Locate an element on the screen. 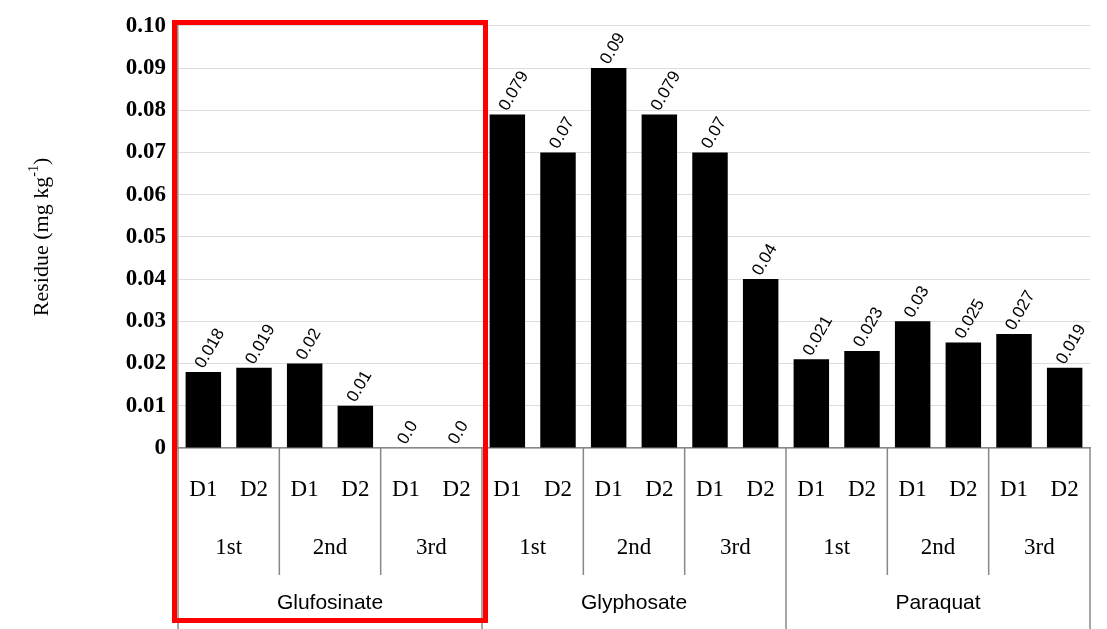 This screenshot has height=629, width=1107. y-tick-label: 0.05 is located at coordinates (145, 235).